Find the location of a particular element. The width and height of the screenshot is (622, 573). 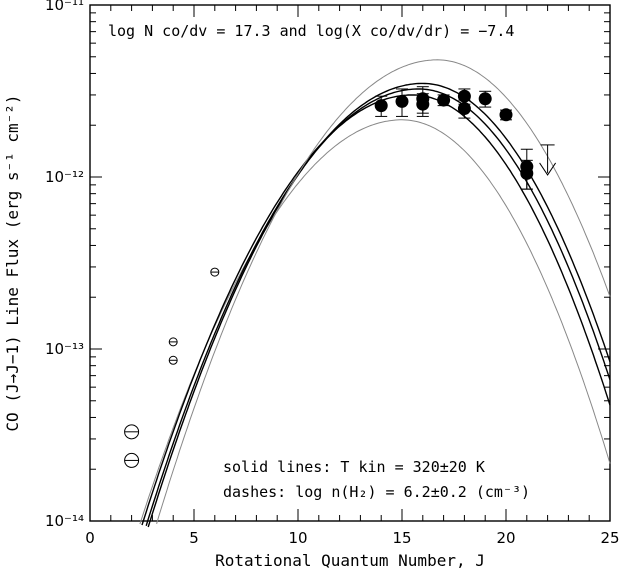

upper-limit-arrow is located at coordinates (548, 169).